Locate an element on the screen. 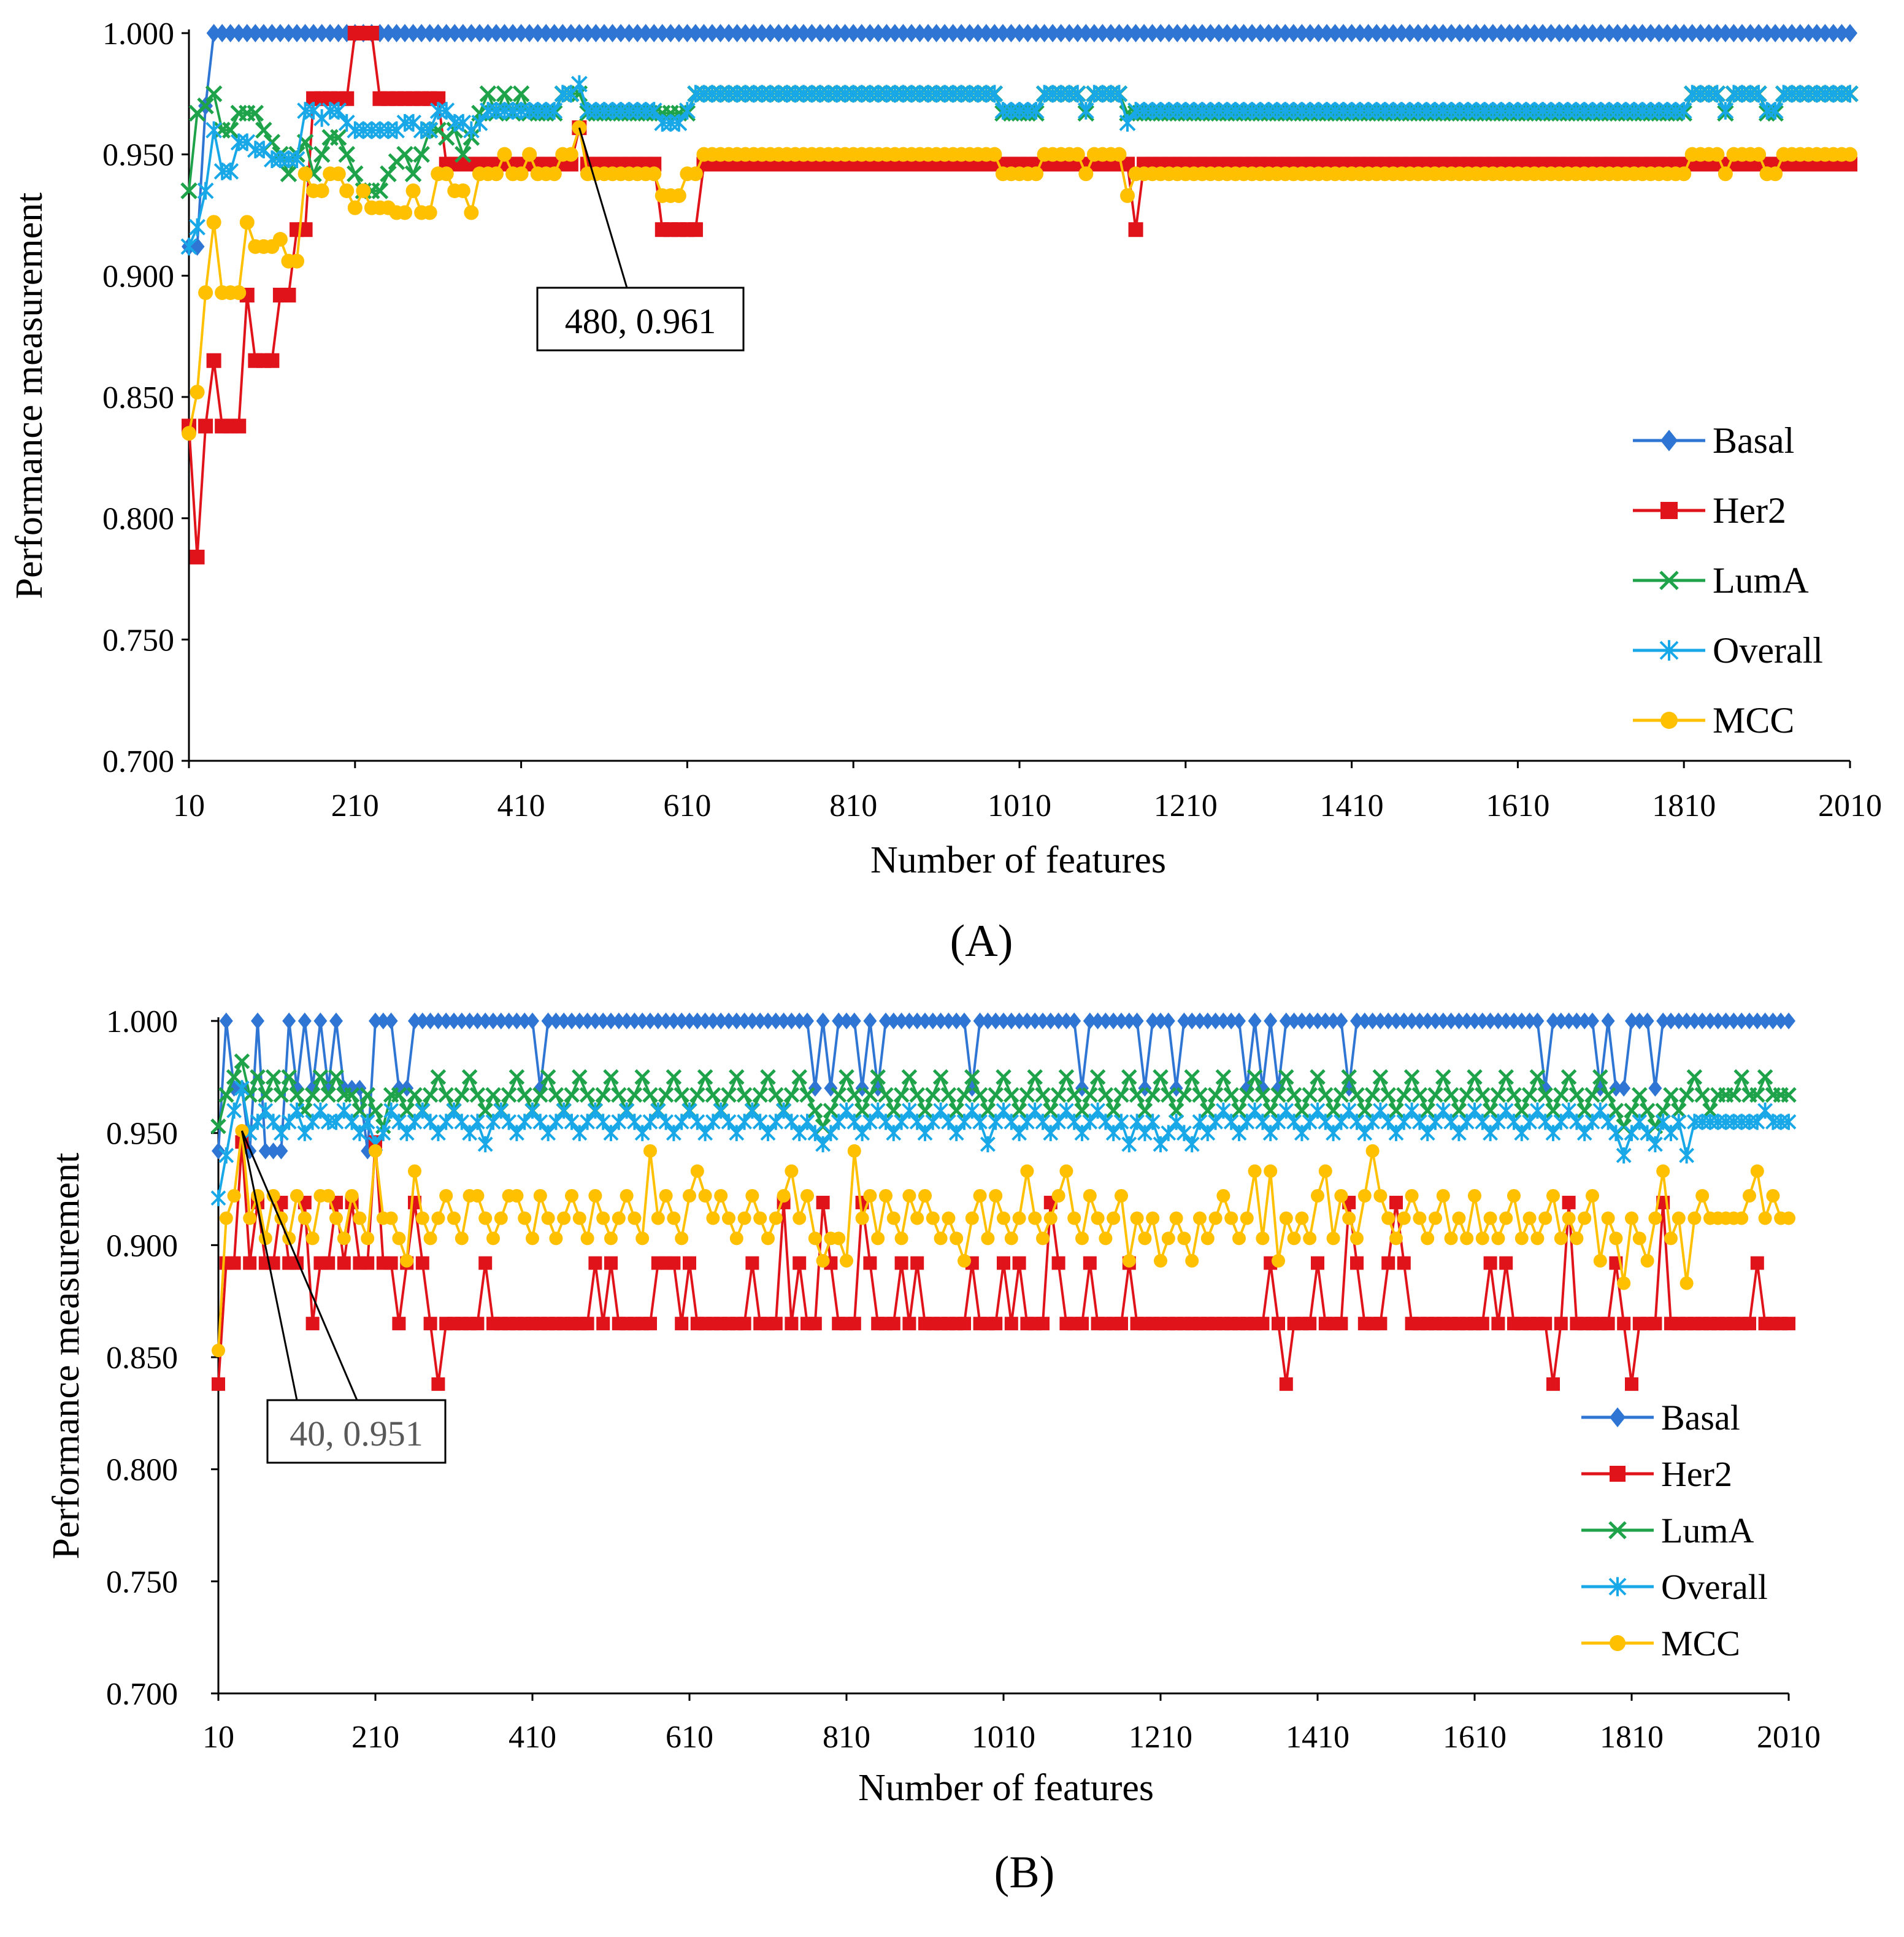 Image resolution: width=1904 pixels, height=1937 pixels. panel-a-series-mcc is located at coordinates (1019, 280).